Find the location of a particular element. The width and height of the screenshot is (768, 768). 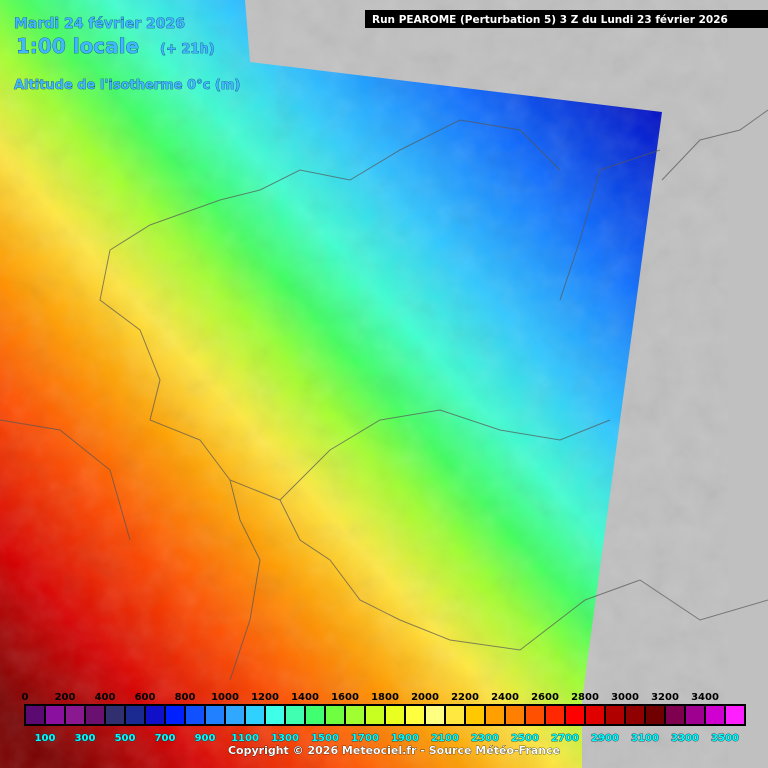

legend-label: 2700 is located at coordinates (565, 738).